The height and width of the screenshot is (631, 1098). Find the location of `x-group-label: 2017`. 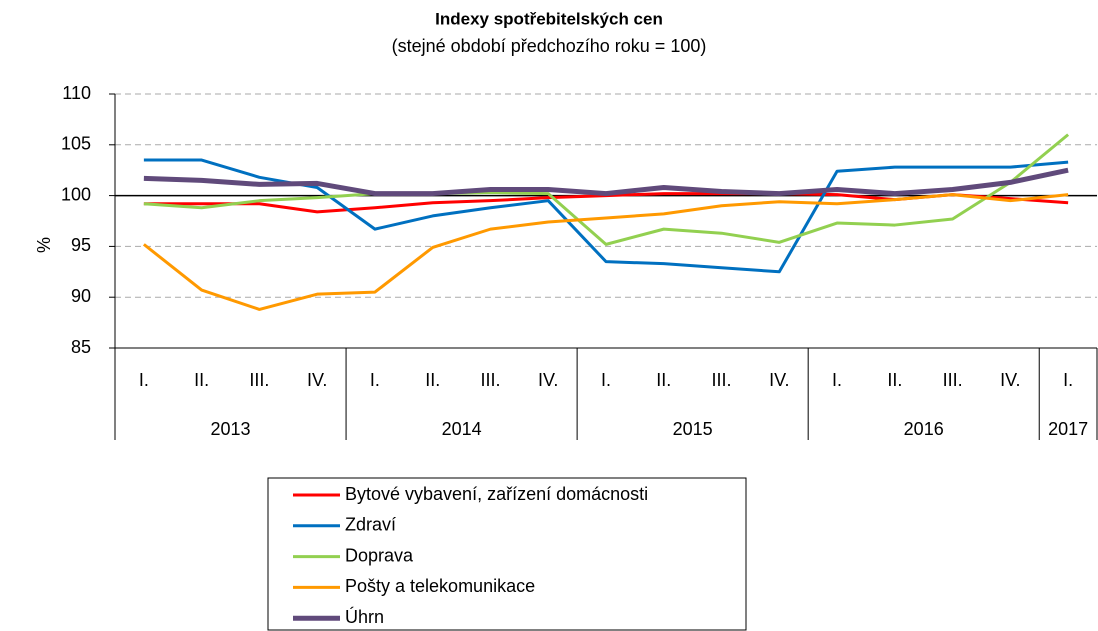

x-group-label: 2017 is located at coordinates (1068, 429).